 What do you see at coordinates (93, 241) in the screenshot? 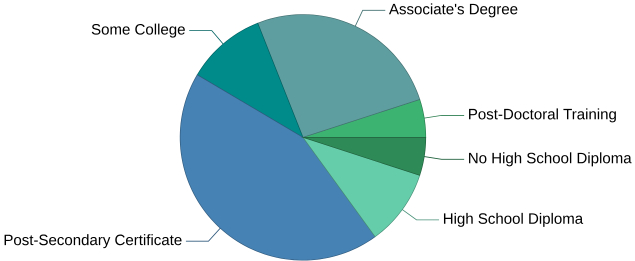
I see `slice-label: Post-Secondary Certificate` at bounding box center [93, 241].